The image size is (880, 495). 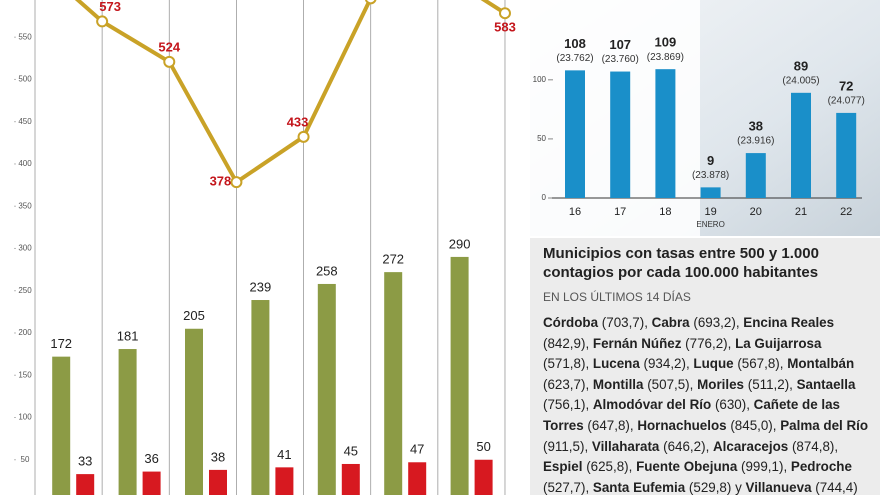 I want to click on municipality-name: Santaella, so click(x=826, y=384).